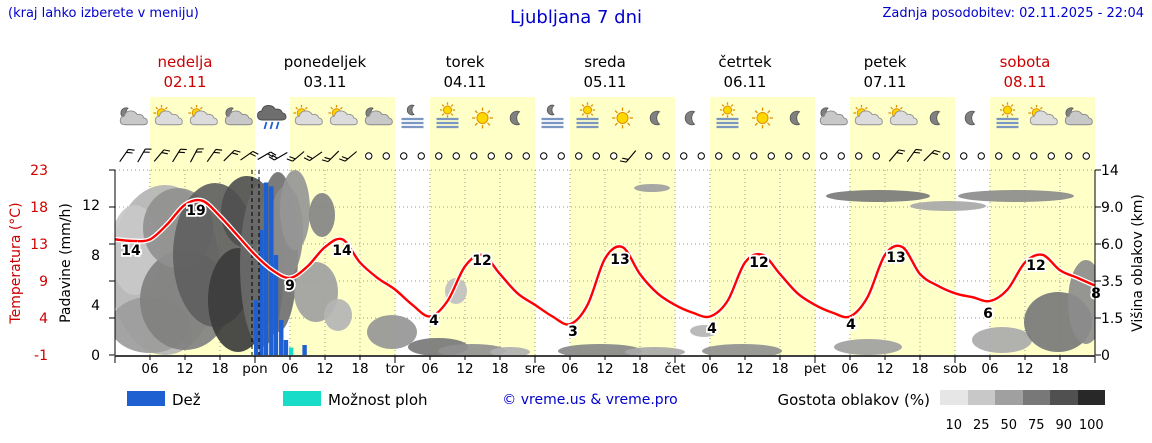 This screenshot has width=1152, height=443. Describe the element at coordinates (590, 400) in the screenshot. I see `copyright-link: © vreme.us & vreme.pro` at that location.